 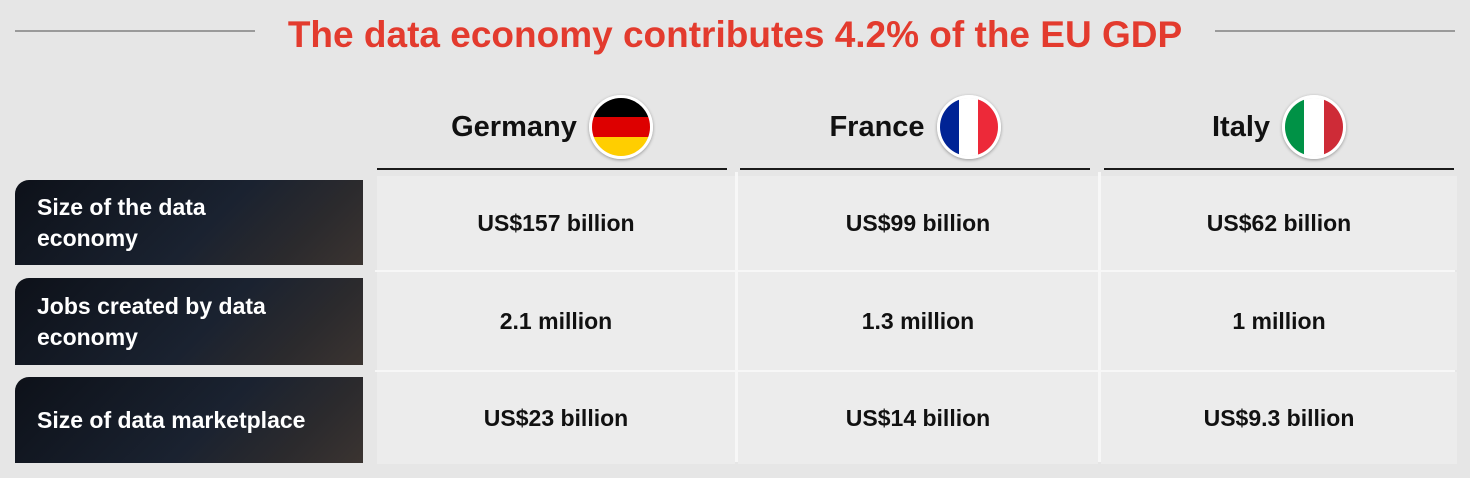 I want to click on table-cell: US$23 billion, so click(x=556, y=418).